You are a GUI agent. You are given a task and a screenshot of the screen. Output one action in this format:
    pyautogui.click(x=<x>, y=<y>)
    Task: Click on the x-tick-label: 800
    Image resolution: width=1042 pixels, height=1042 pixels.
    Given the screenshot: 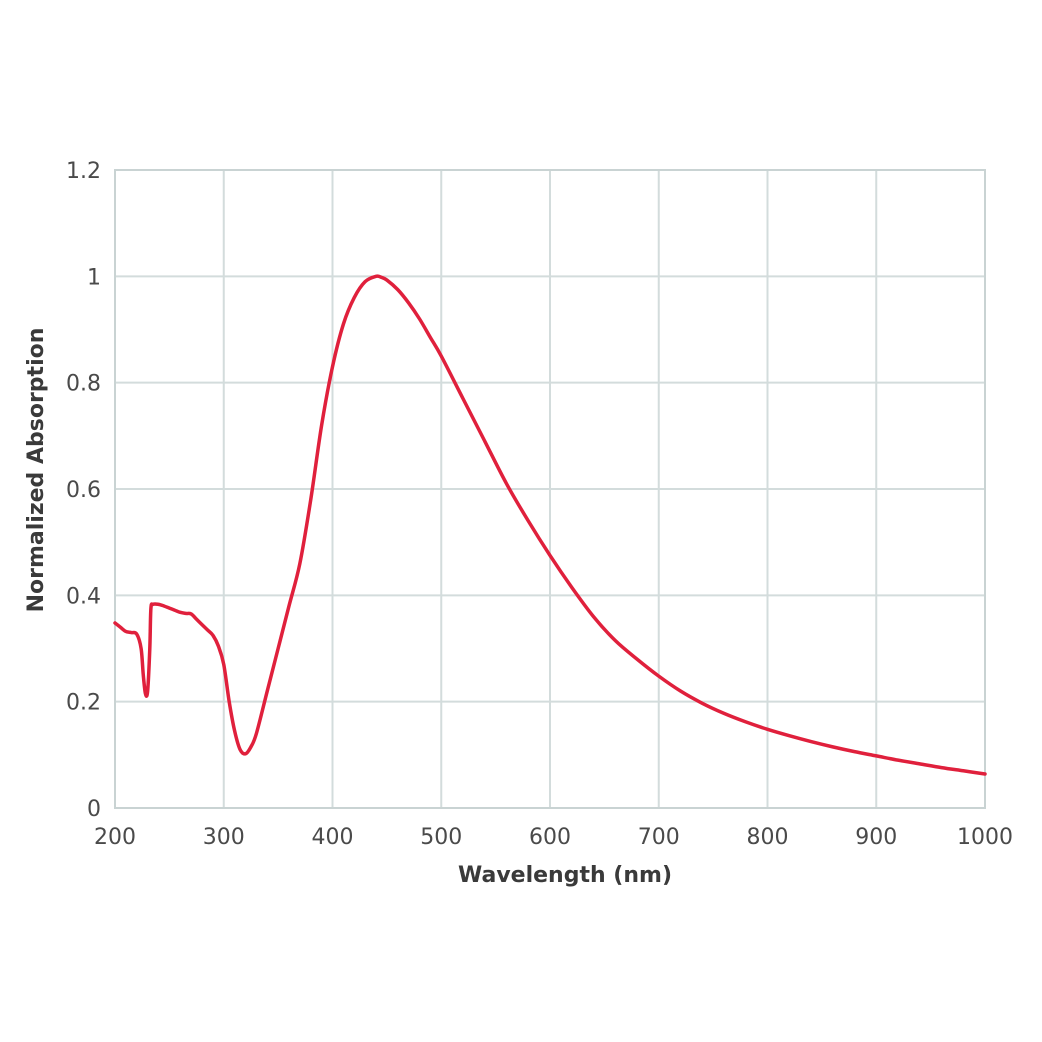 What is the action you would take?
    pyautogui.click(x=768, y=837)
    